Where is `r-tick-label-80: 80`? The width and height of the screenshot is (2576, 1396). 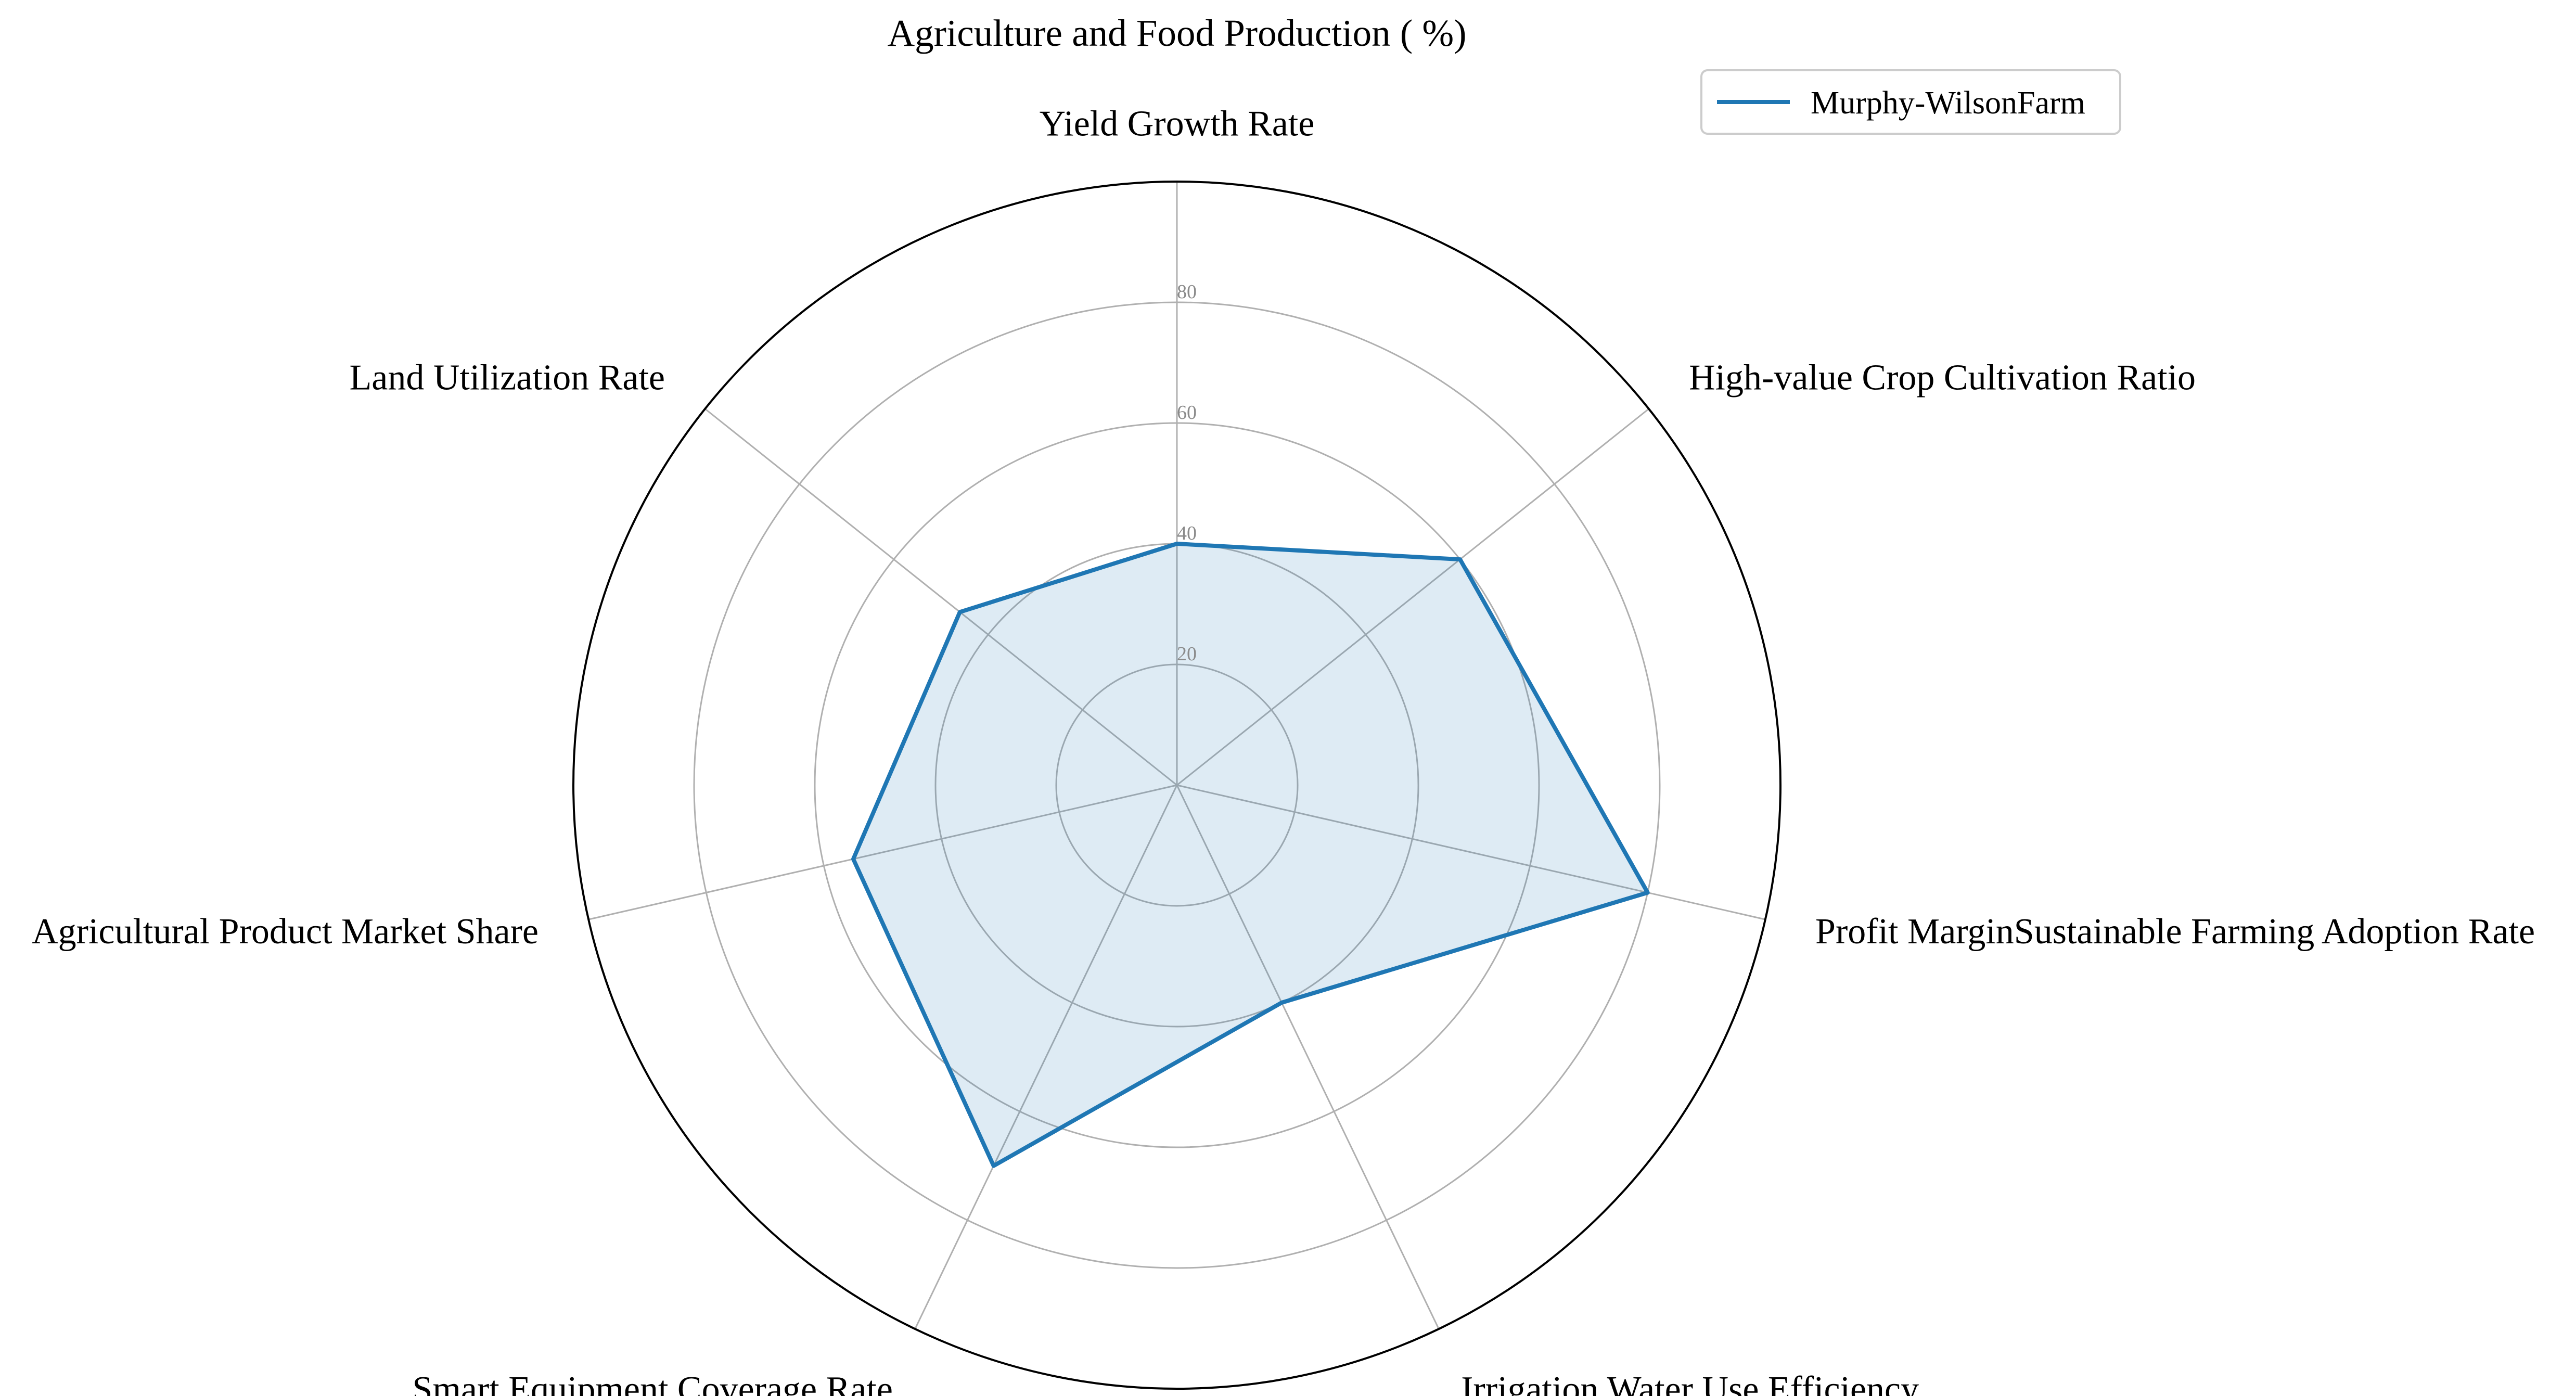 r-tick-label-80: 80 is located at coordinates (1187, 292).